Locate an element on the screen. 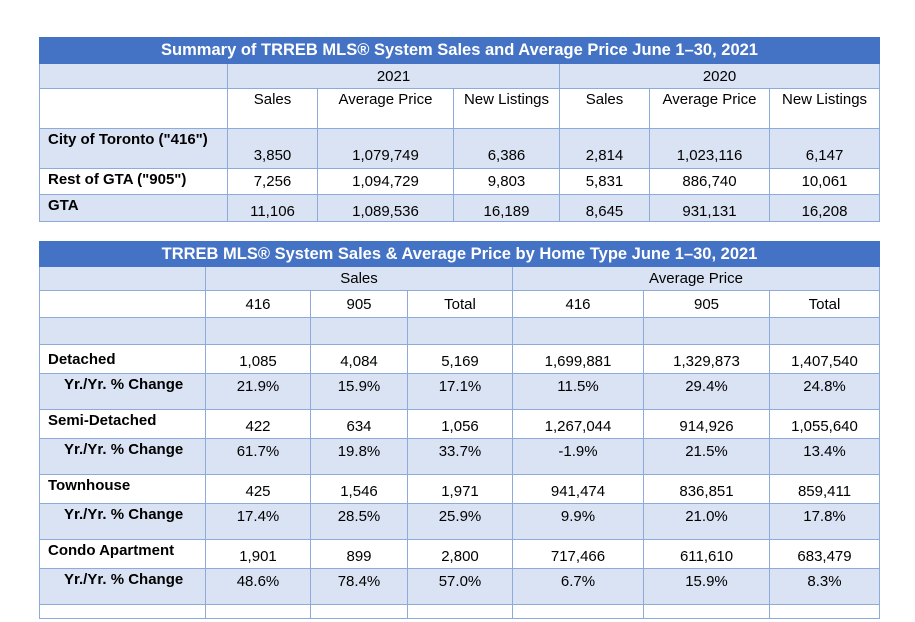 The image size is (915, 622). cell: 4,084 is located at coordinates (359, 359).